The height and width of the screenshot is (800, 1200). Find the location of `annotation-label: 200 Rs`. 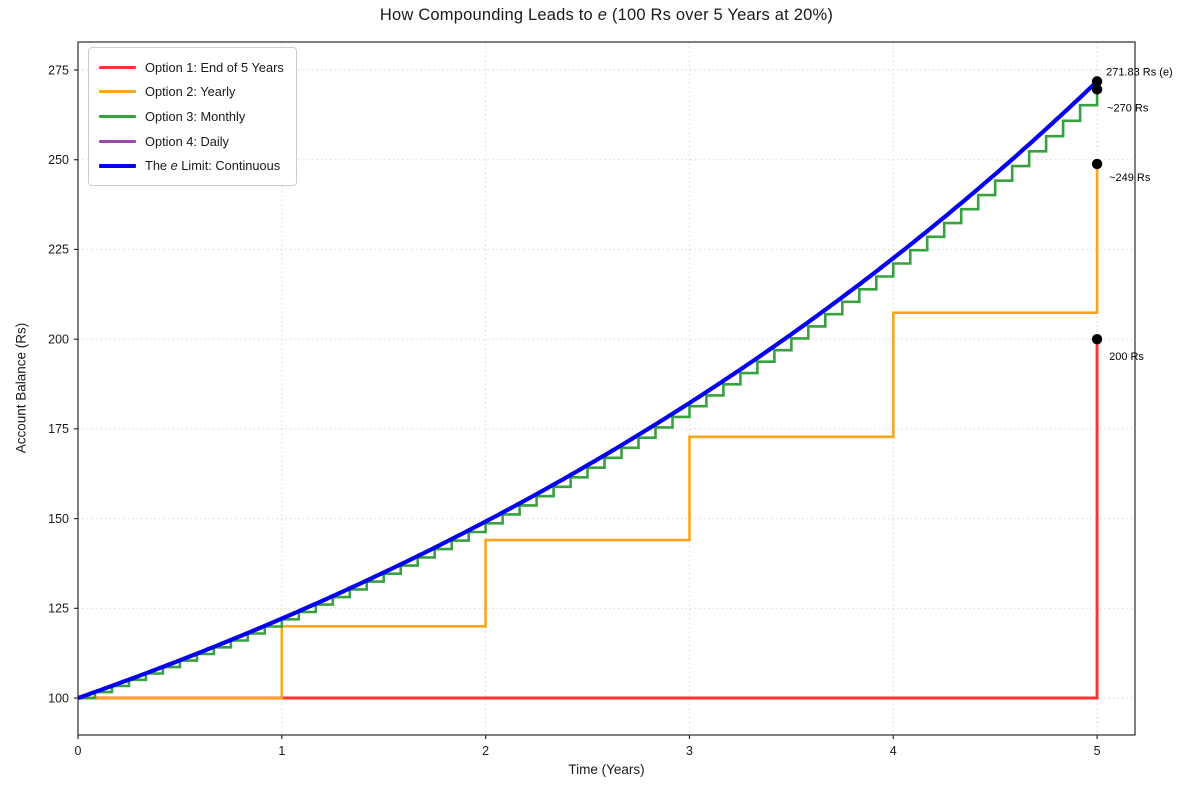

annotation-label: 200 Rs is located at coordinates (1126, 357).